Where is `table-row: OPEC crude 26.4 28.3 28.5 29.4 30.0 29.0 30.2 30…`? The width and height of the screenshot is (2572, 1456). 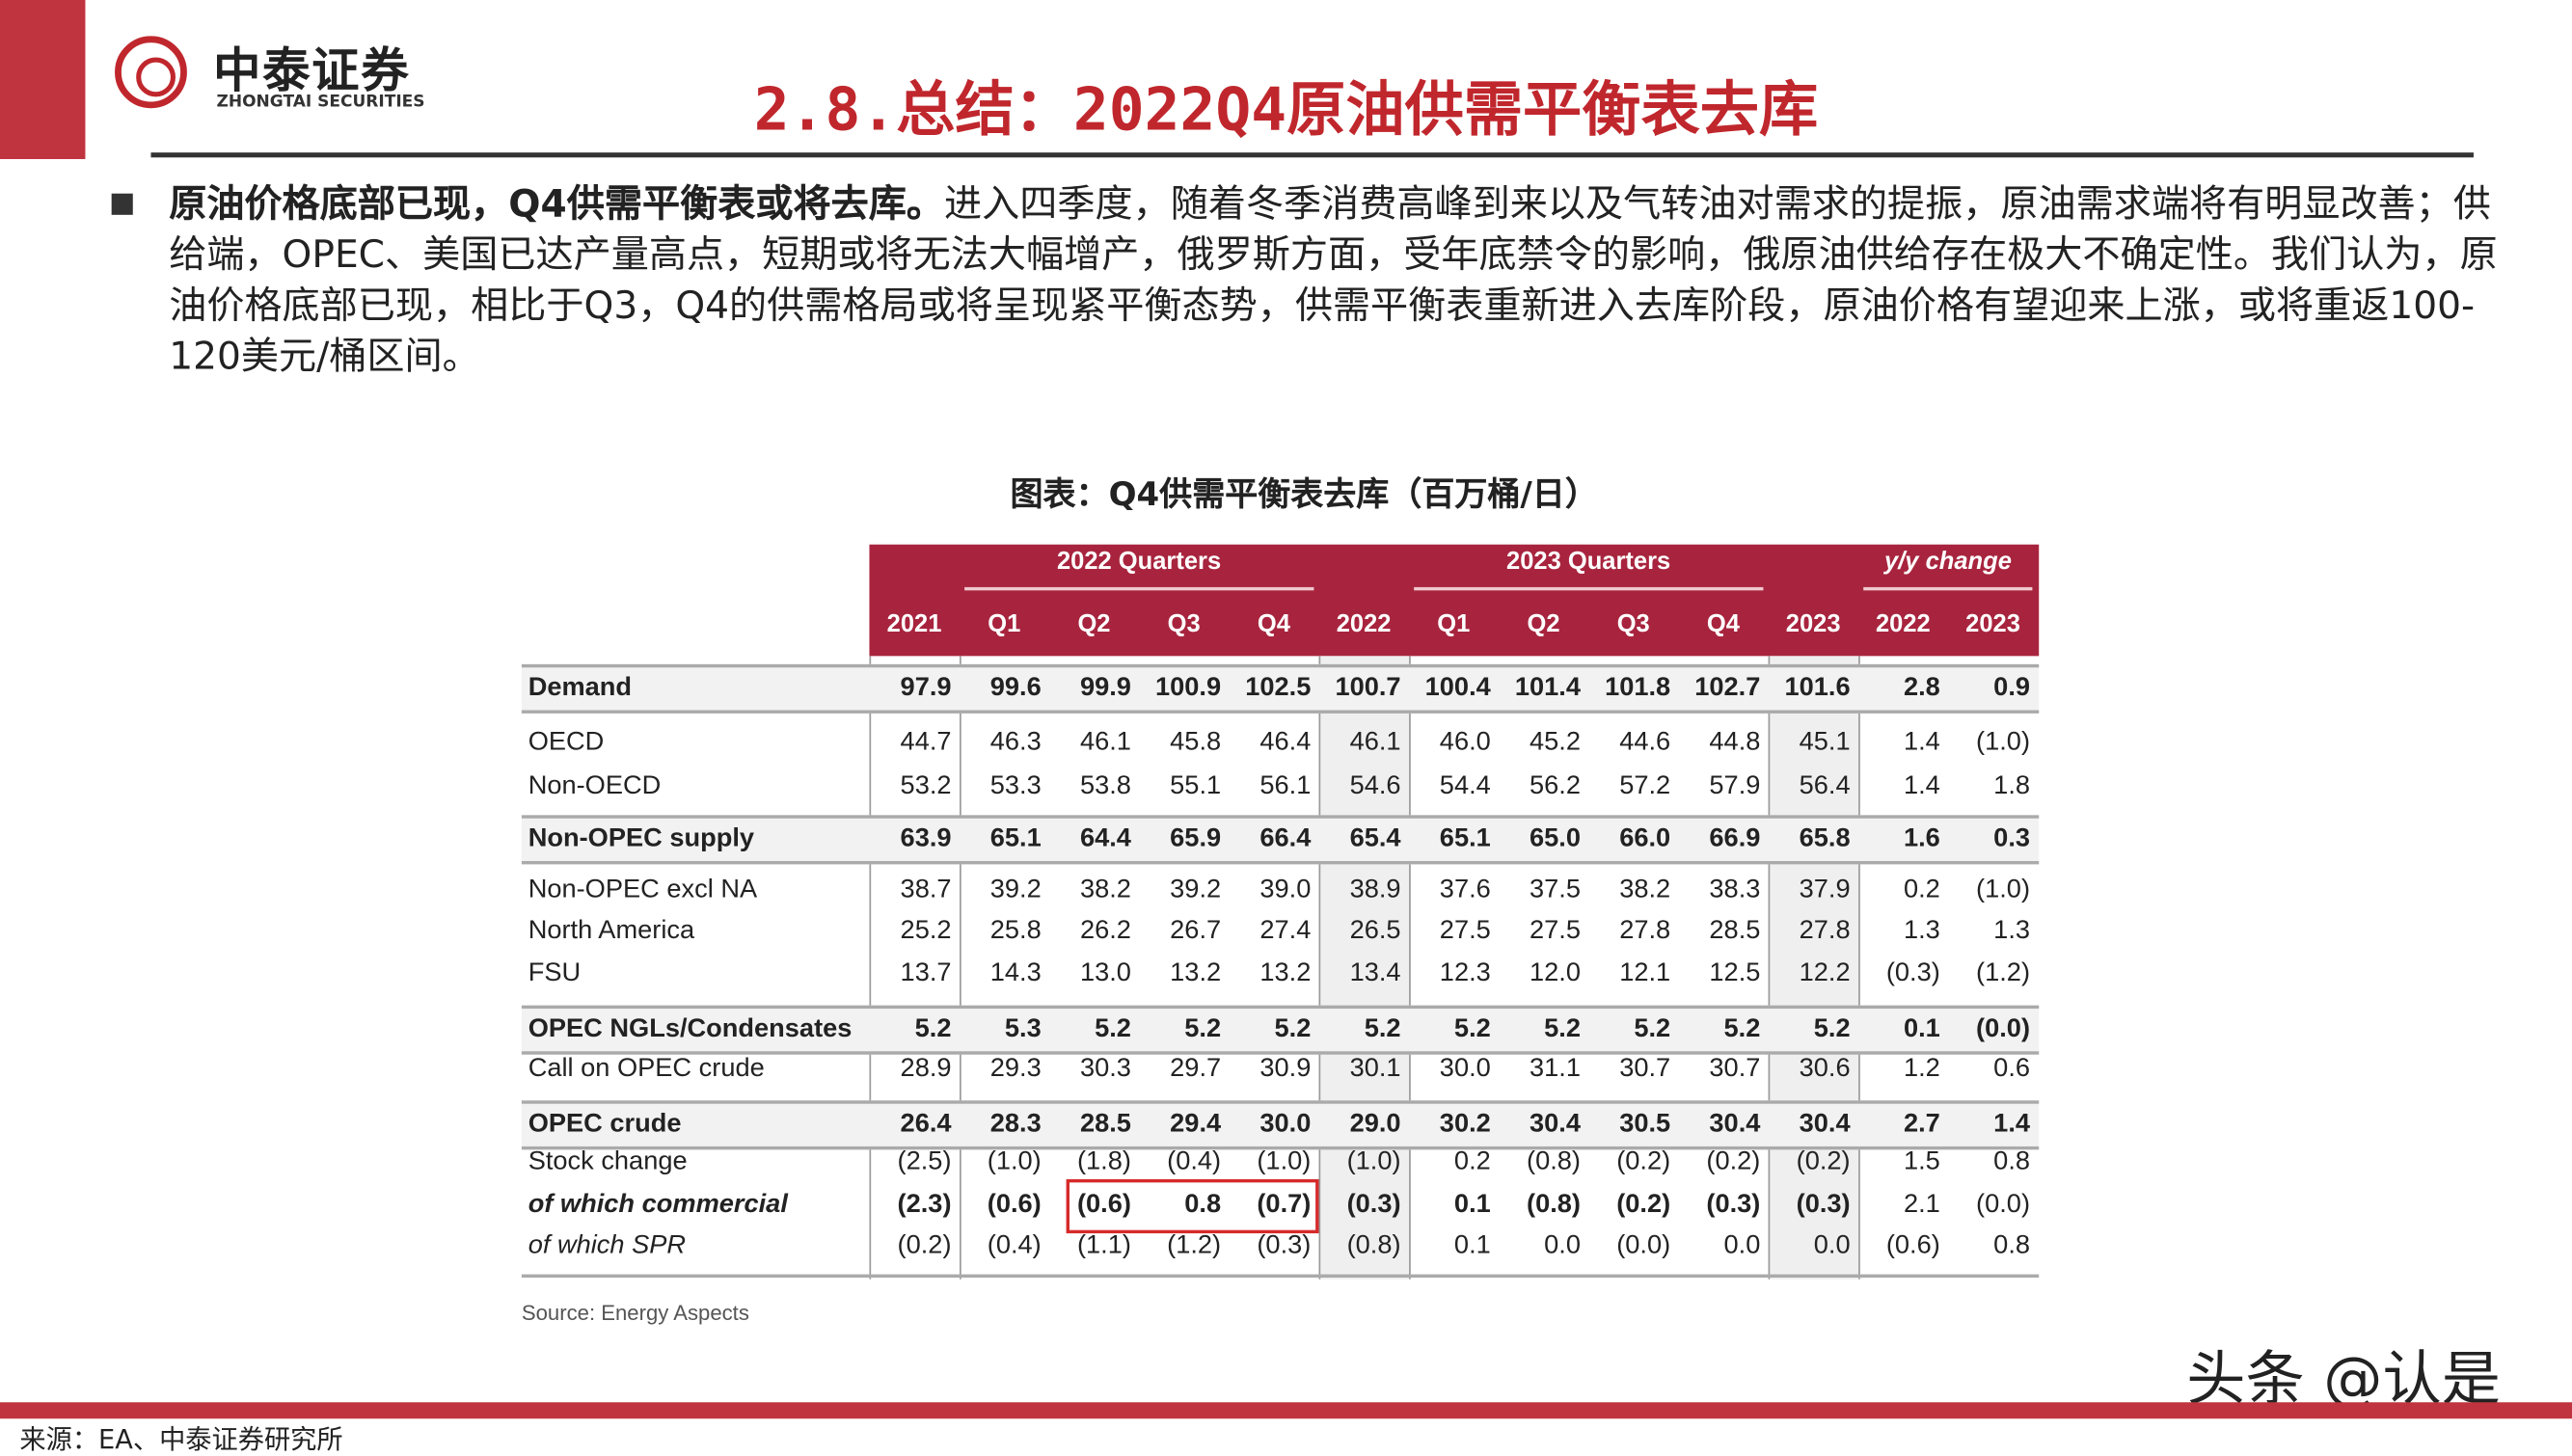 table-row: OPEC crude 26.4 28.3 28.5 29.4 30.0 29.0 30.2 30… is located at coordinates (1280, 1125).